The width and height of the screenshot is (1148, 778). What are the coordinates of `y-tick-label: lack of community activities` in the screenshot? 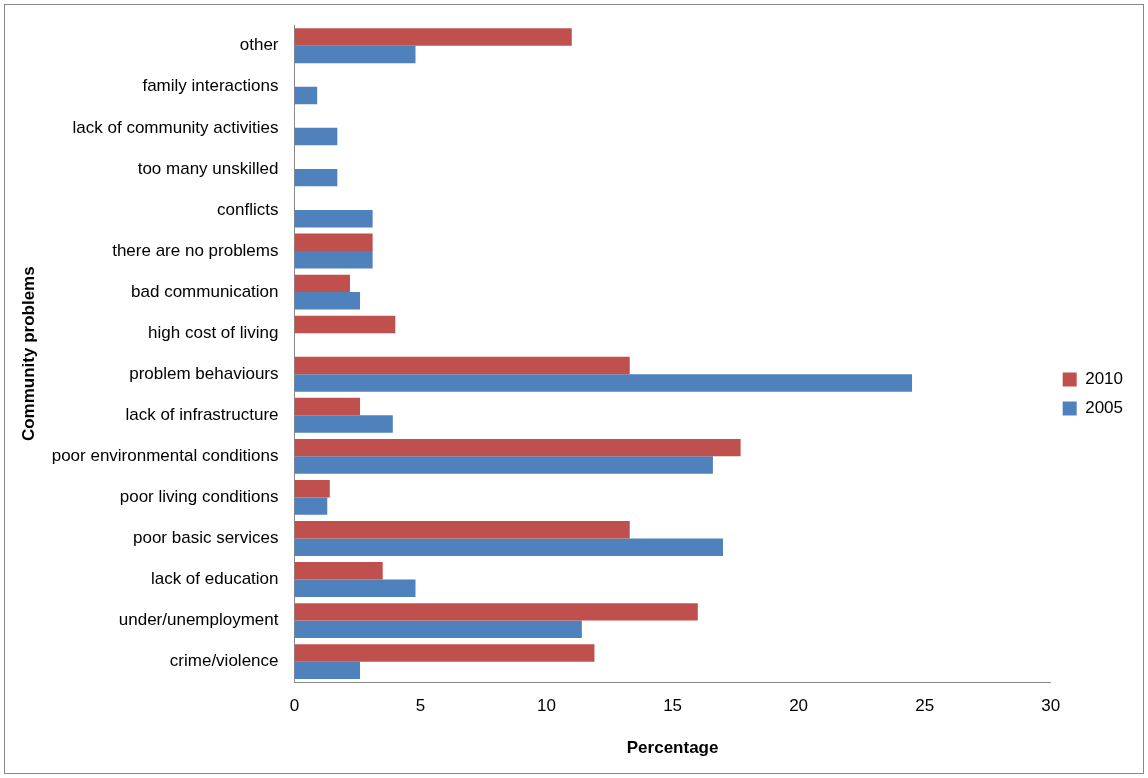 It's located at (175, 127).